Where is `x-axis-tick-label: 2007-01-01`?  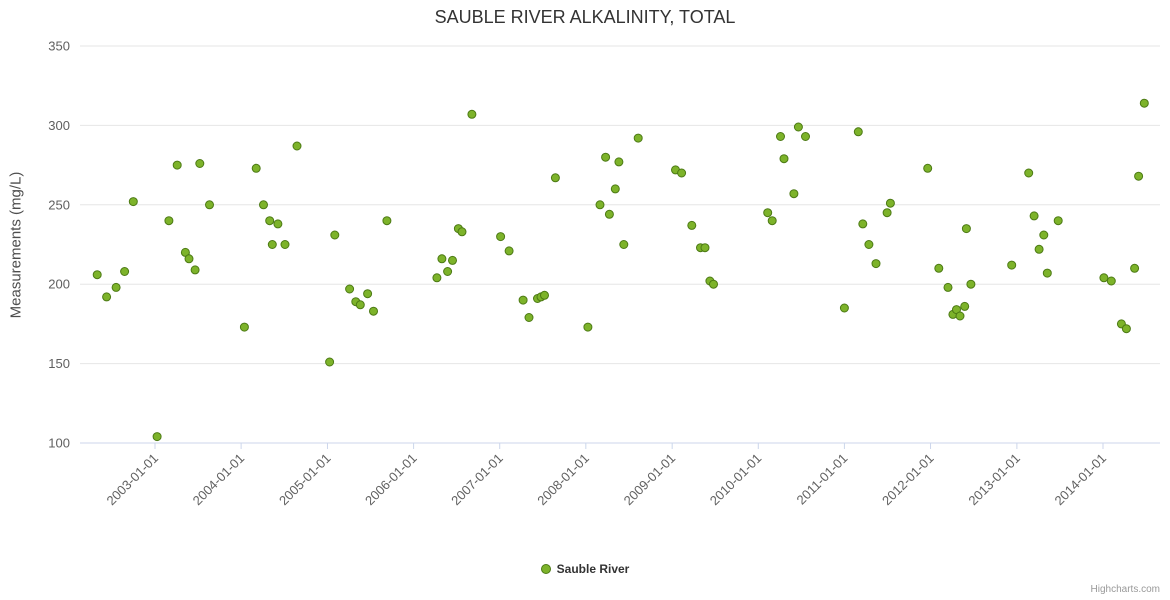
x-axis-tick-label: 2007-01-01 is located at coordinates (477, 480).